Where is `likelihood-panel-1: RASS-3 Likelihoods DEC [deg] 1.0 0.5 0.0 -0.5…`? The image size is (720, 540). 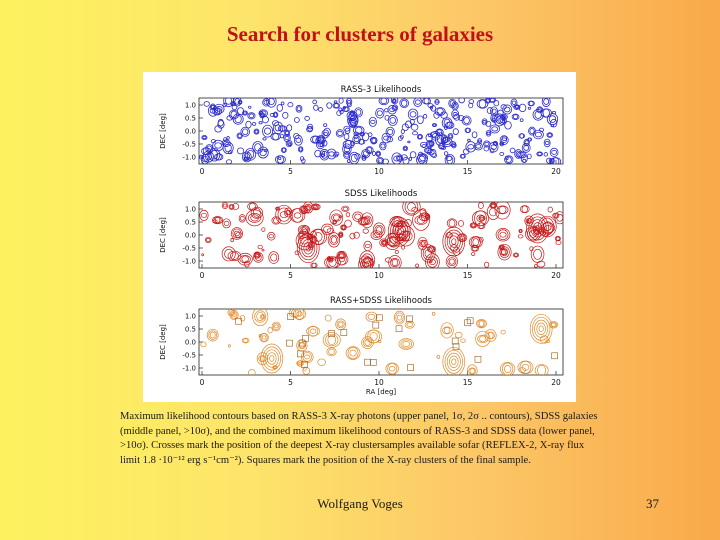 likelihood-panel-1: RASS-3 Likelihoods DEC [deg] 1.0 0.5 0.0 -0.5… is located at coordinates (361, 130).